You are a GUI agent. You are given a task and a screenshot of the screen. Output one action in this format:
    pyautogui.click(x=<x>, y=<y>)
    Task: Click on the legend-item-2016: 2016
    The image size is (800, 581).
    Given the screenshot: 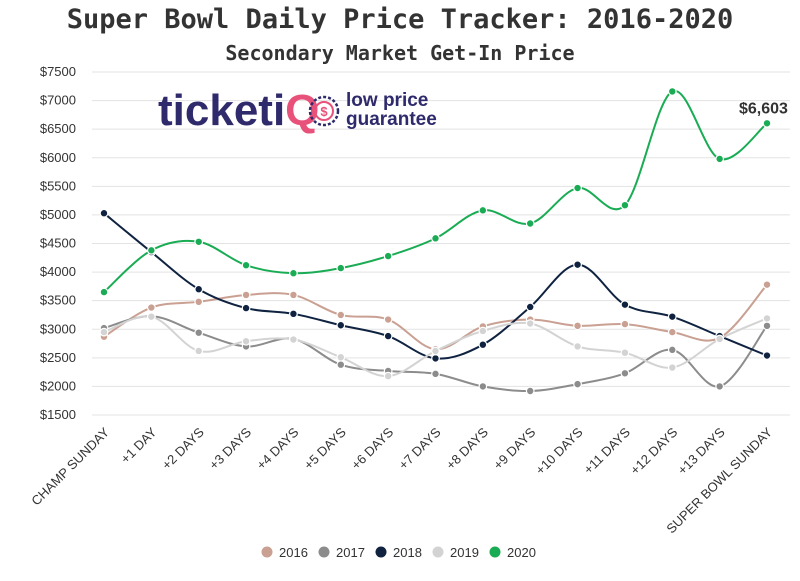 What is the action you would take?
    pyautogui.click(x=284, y=552)
    